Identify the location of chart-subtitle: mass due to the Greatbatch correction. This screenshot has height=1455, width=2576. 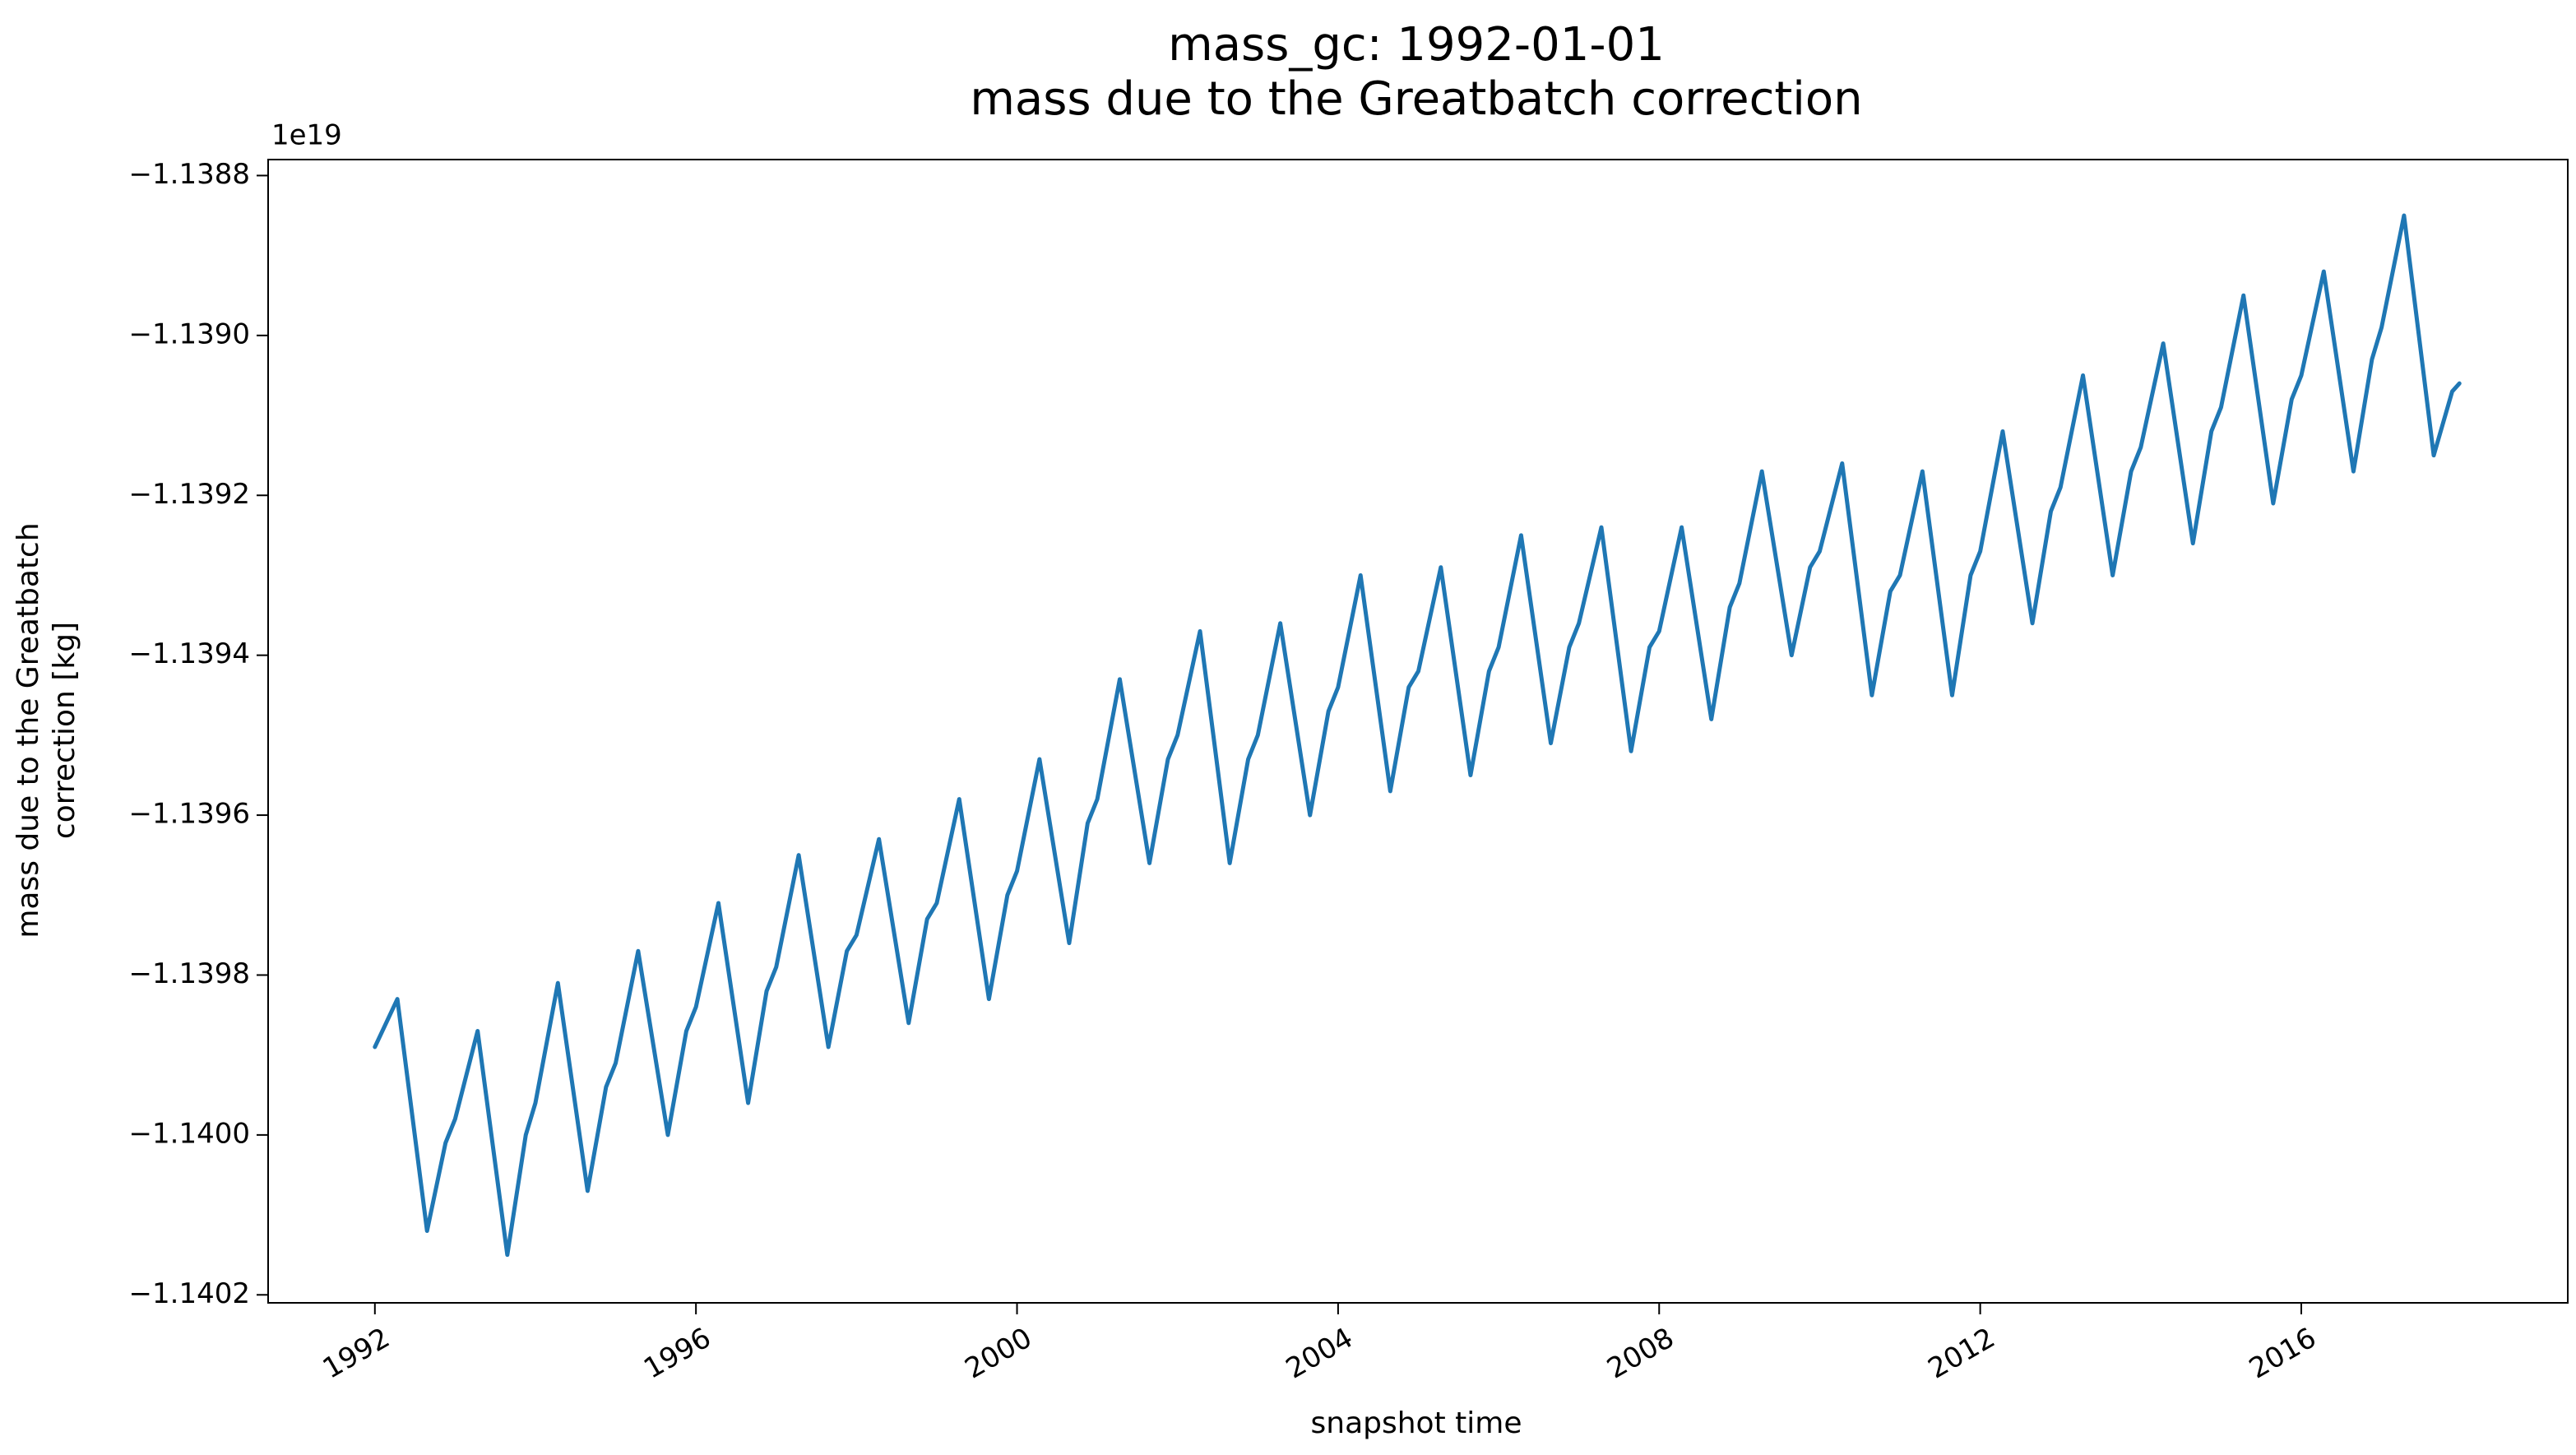
(1416, 99).